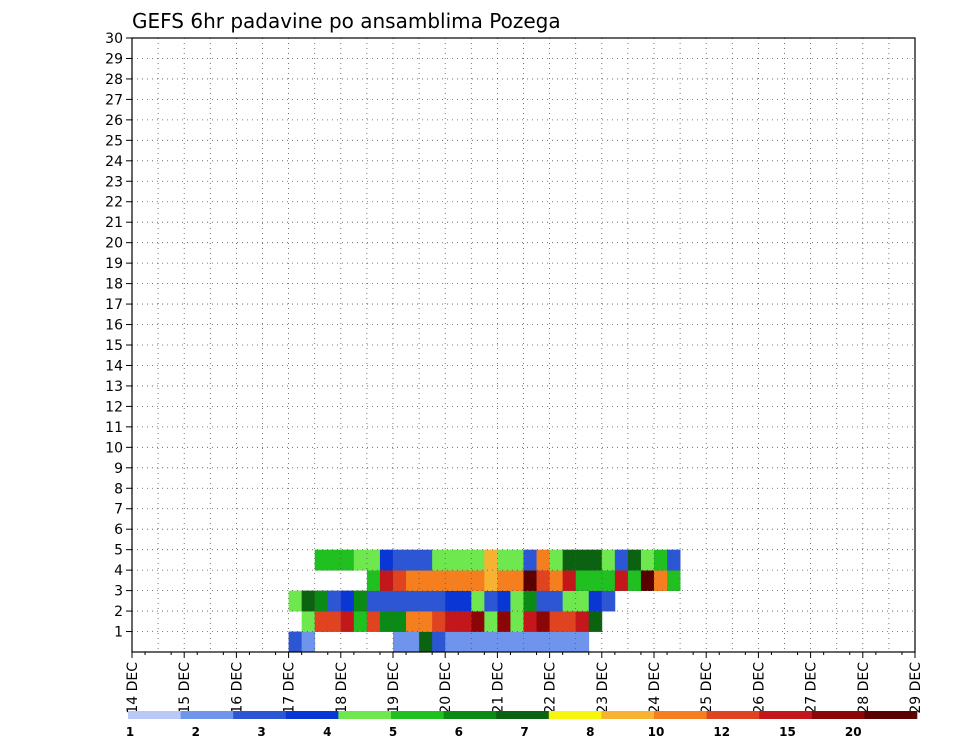 The width and height of the screenshot is (960, 742). I want to click on x-tick-label: 25 DEC, so click(707, 688).